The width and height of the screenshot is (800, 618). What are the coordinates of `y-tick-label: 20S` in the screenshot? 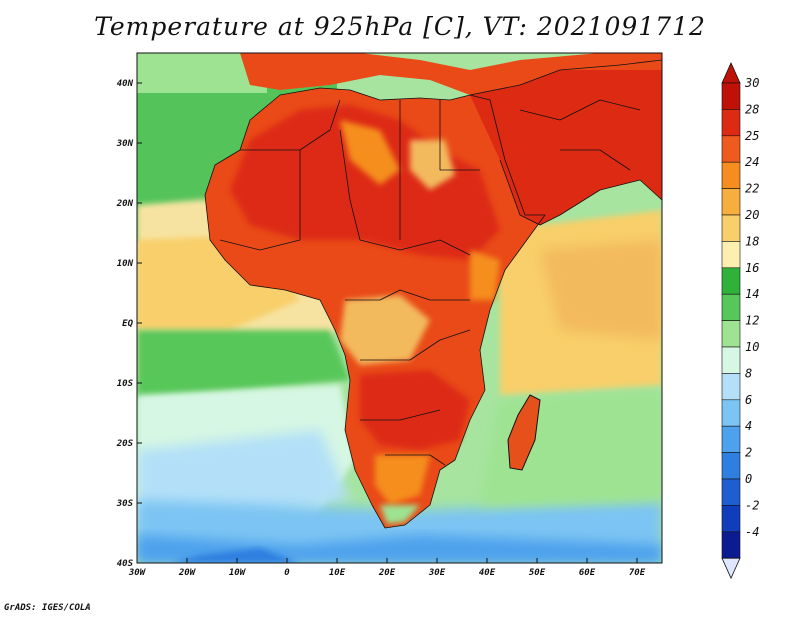 It's located at (125, 444).